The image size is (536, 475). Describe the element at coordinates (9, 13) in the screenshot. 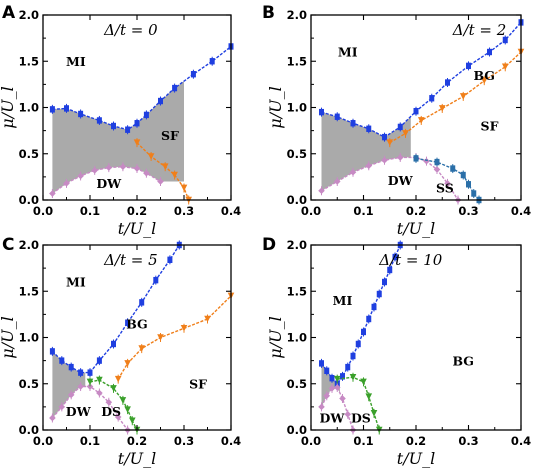

I see `panel-a-letter: A` at that location.